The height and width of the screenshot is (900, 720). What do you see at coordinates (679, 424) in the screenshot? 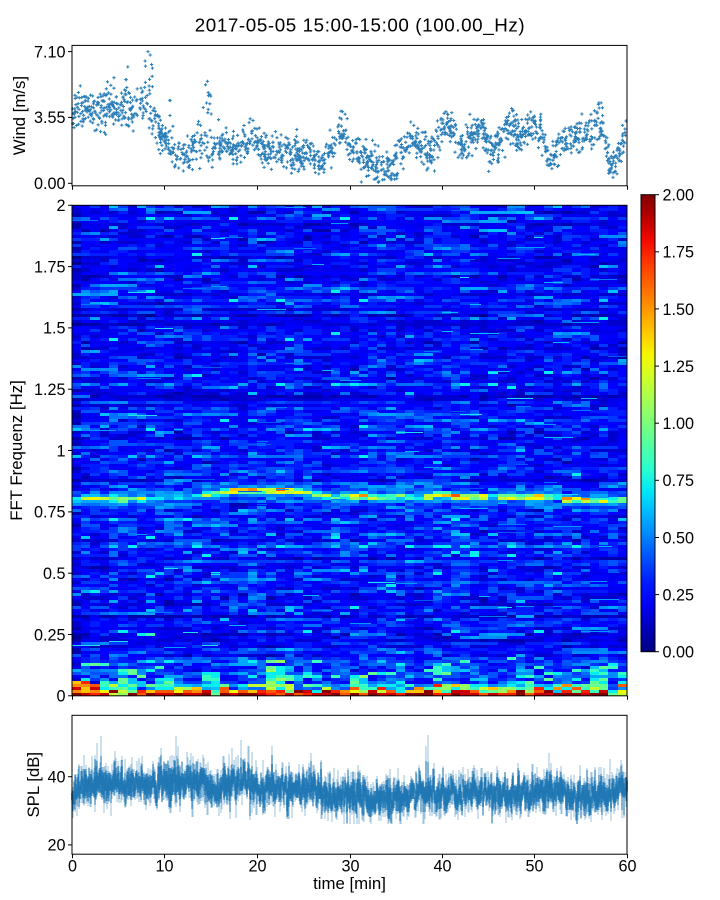
I see `svg-text: 1.00` at bounding box center [679, 424].